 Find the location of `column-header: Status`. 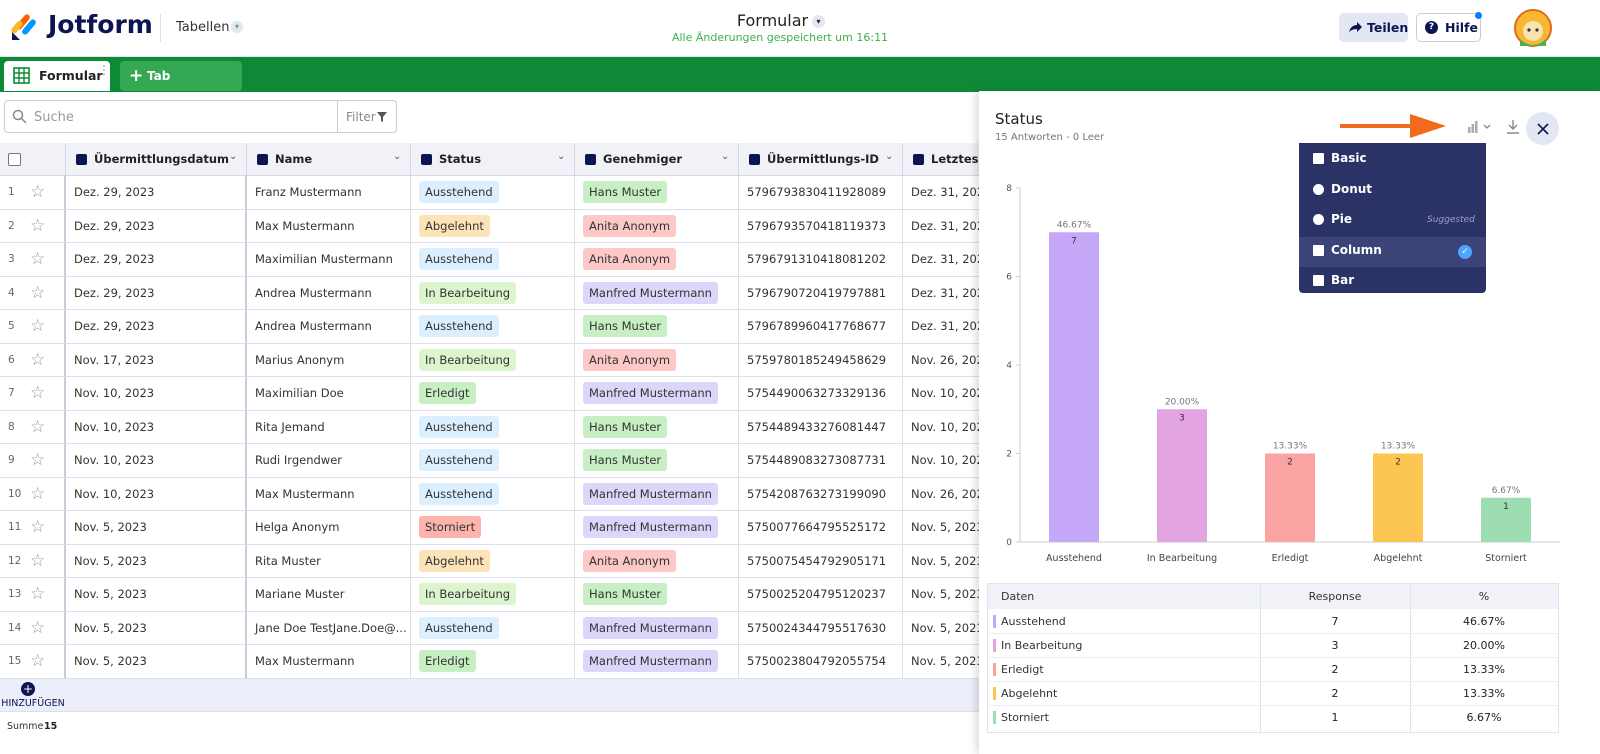

column-header: Status is located at coordinates (493, 159).